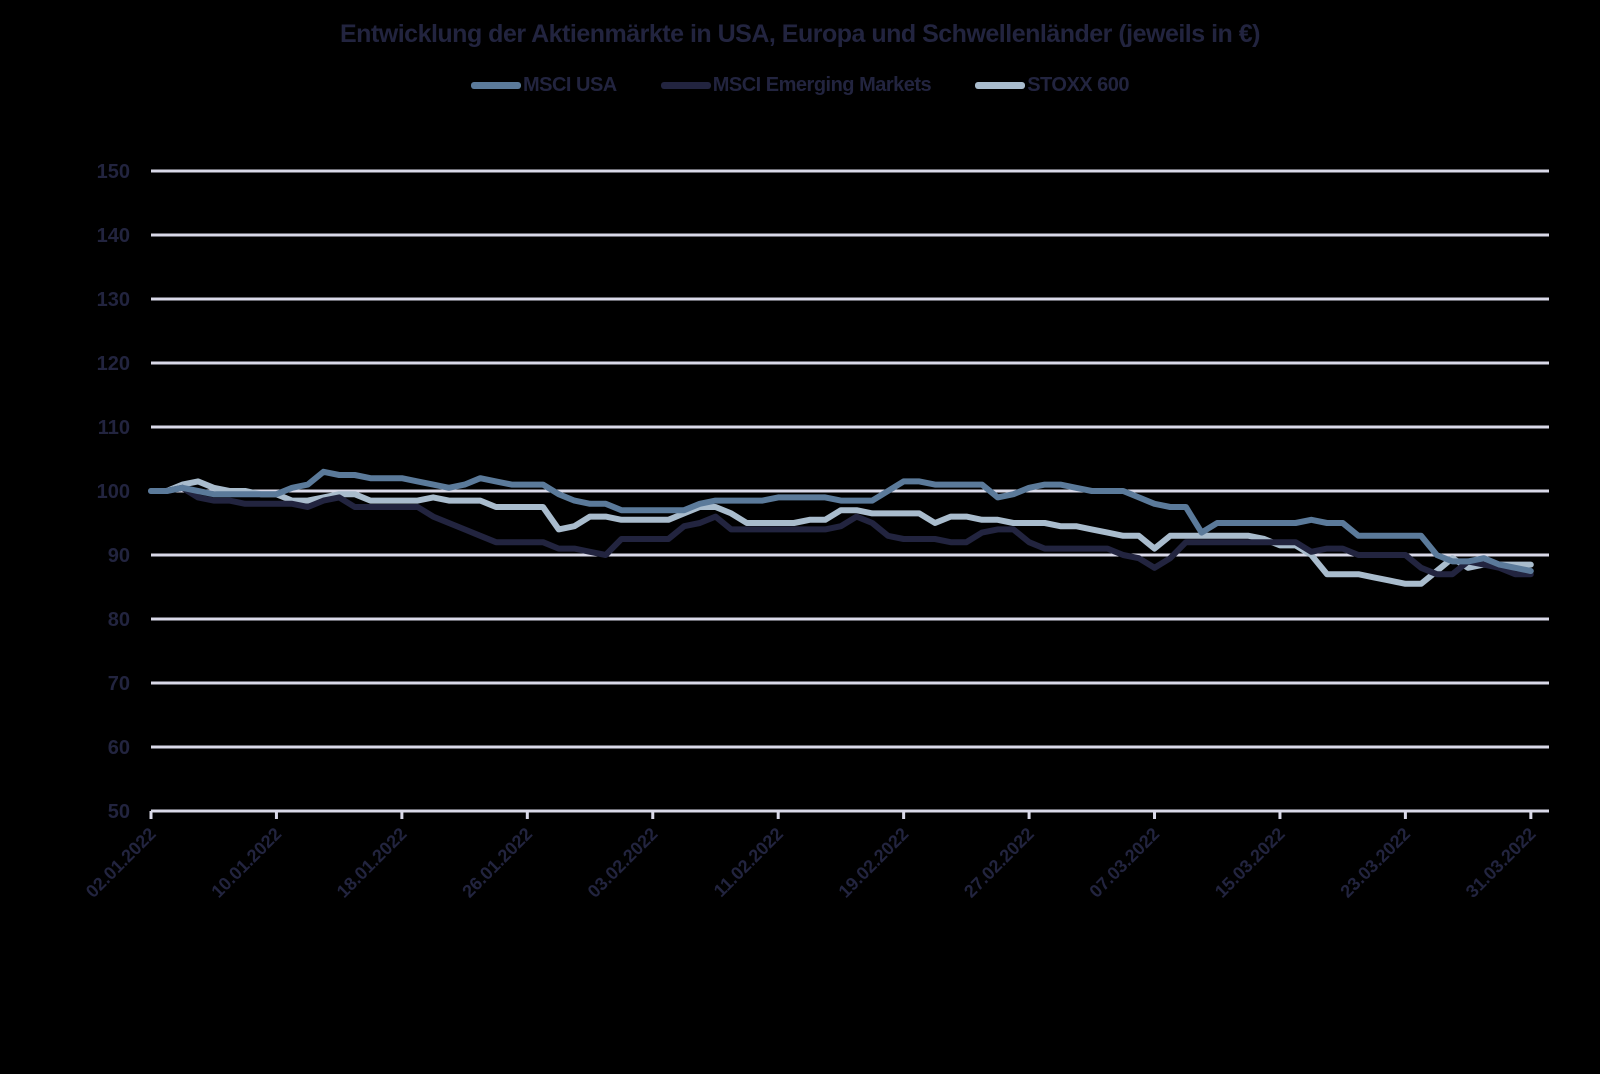 This screenshot has width=1600, height=1074. I want to click on legend-label-stoxx-600: STOXX 600, so click(1078, 85).